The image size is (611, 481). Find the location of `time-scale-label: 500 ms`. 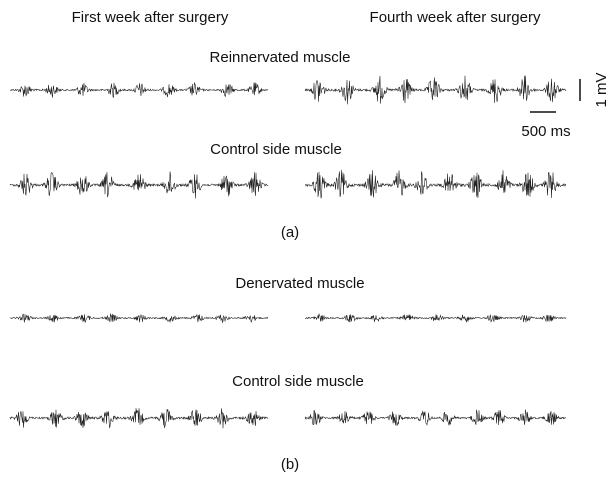

time-scale-label: 500 ms is located at coordinates (545, 131).